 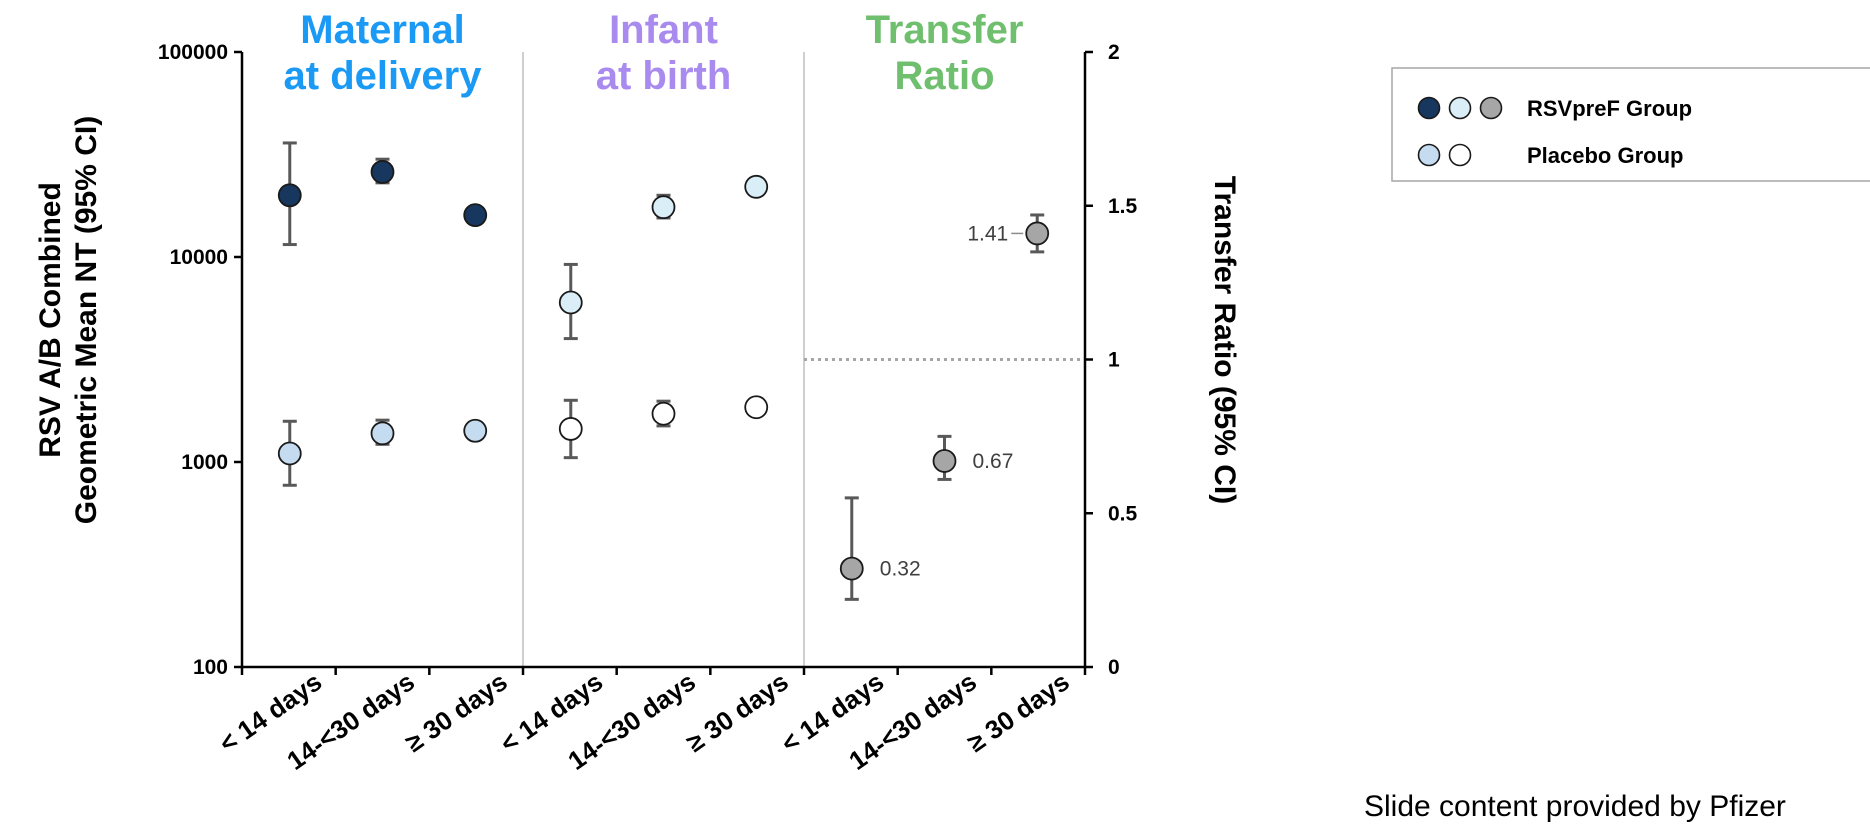 What do you see at coordinates (1605, 155) in the screenshot?
I see `legend-label: Placebo Group` at bounding box center [1605, 155].